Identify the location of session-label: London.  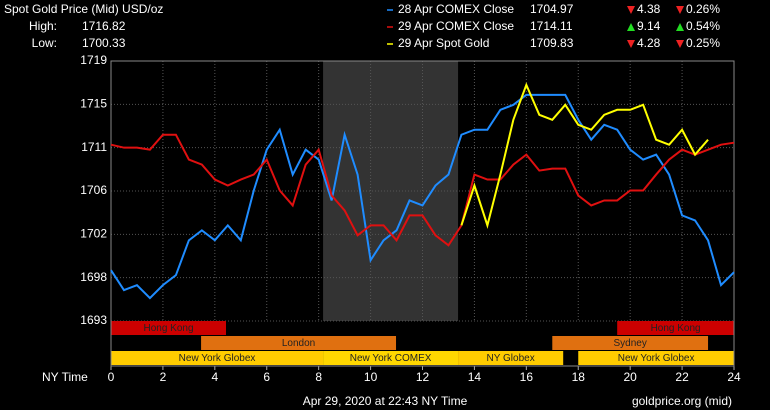
(298, 343).